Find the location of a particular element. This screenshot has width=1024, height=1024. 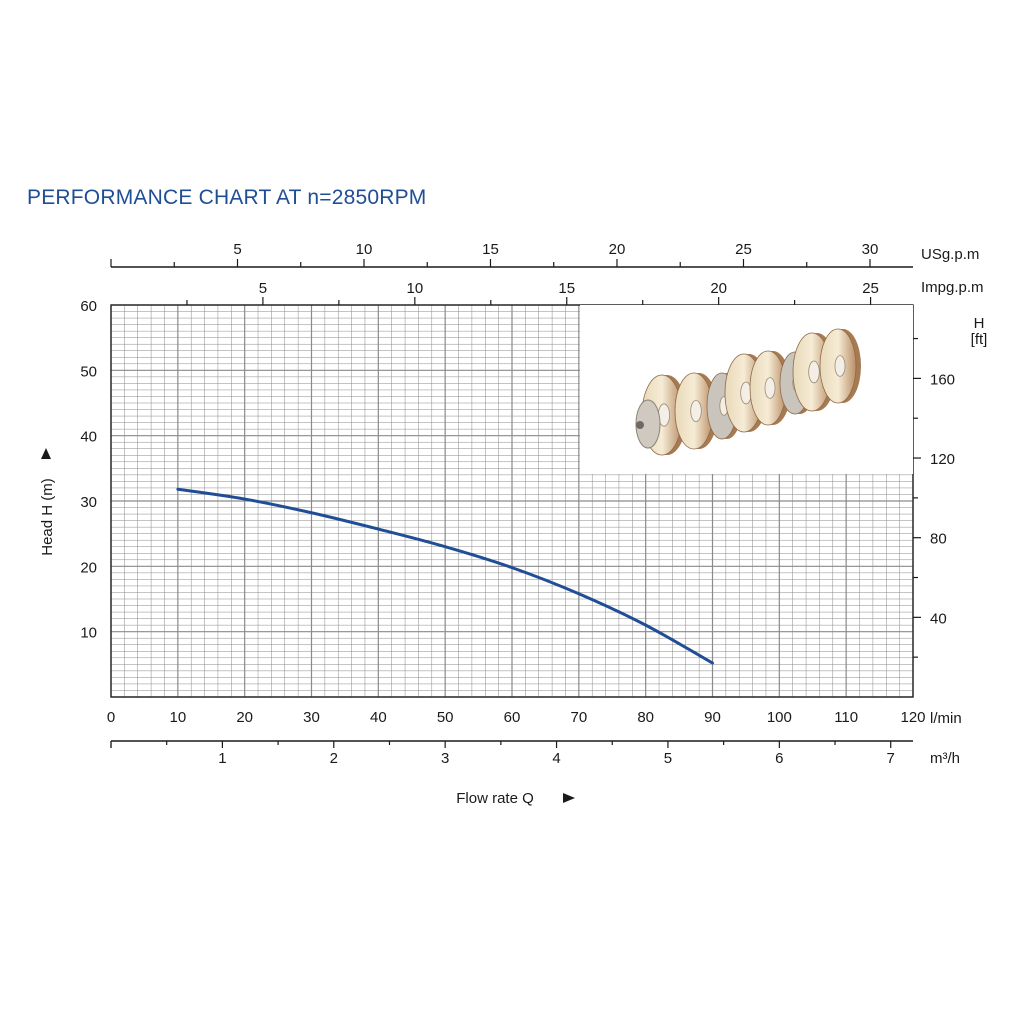

ft-unit-label-2: [ft] is located at coordinates (979, 339).